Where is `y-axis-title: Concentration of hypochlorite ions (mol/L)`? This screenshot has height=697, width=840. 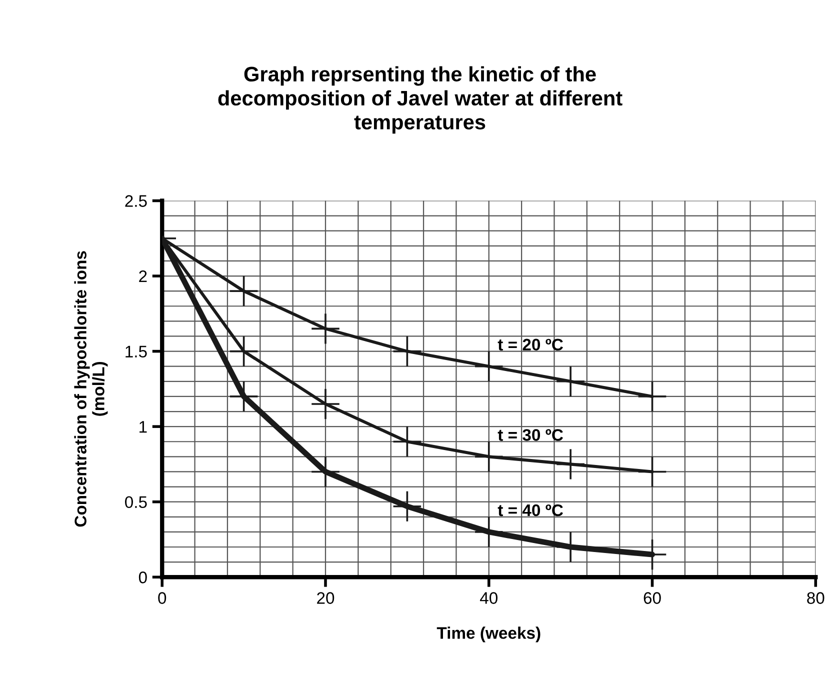
y-axis-title: Concentration of hypochlorite ions (mol/L) is located at coordinates (91, 389).